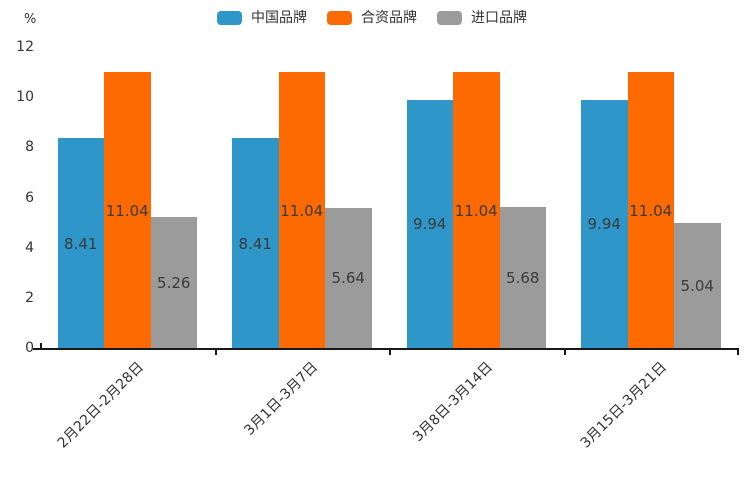 The width and height of the screenshot is (744, 496). What do you see at coordinates (279, 18) in the screenshot?
I see `legend-item-label: 中国品牌` at bounding box center [279, 18].